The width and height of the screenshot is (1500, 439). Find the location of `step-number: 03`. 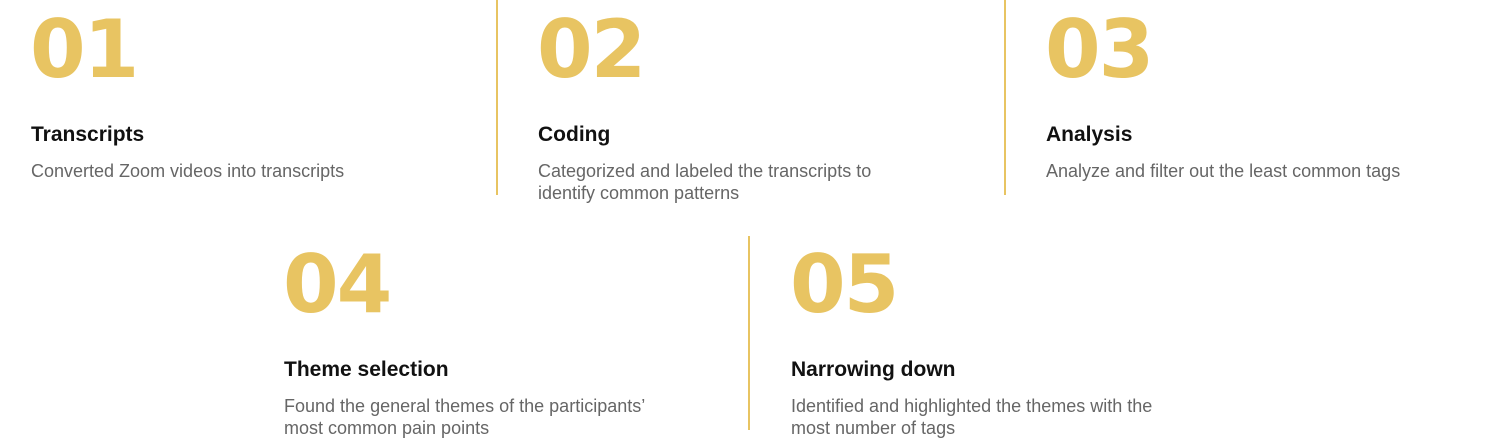

step-number: 03 is located at coordinates (1099, 49).